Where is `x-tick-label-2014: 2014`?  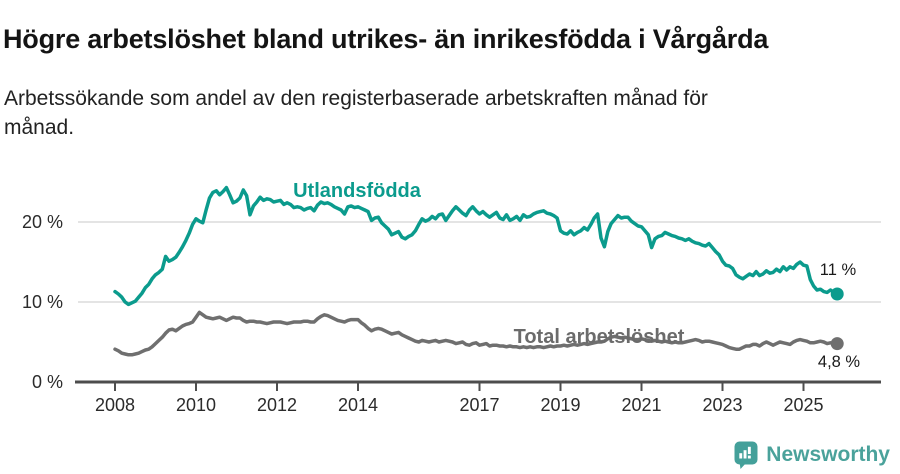 x-tick-label-2014: 2014 is located at coordinates (358, 405).